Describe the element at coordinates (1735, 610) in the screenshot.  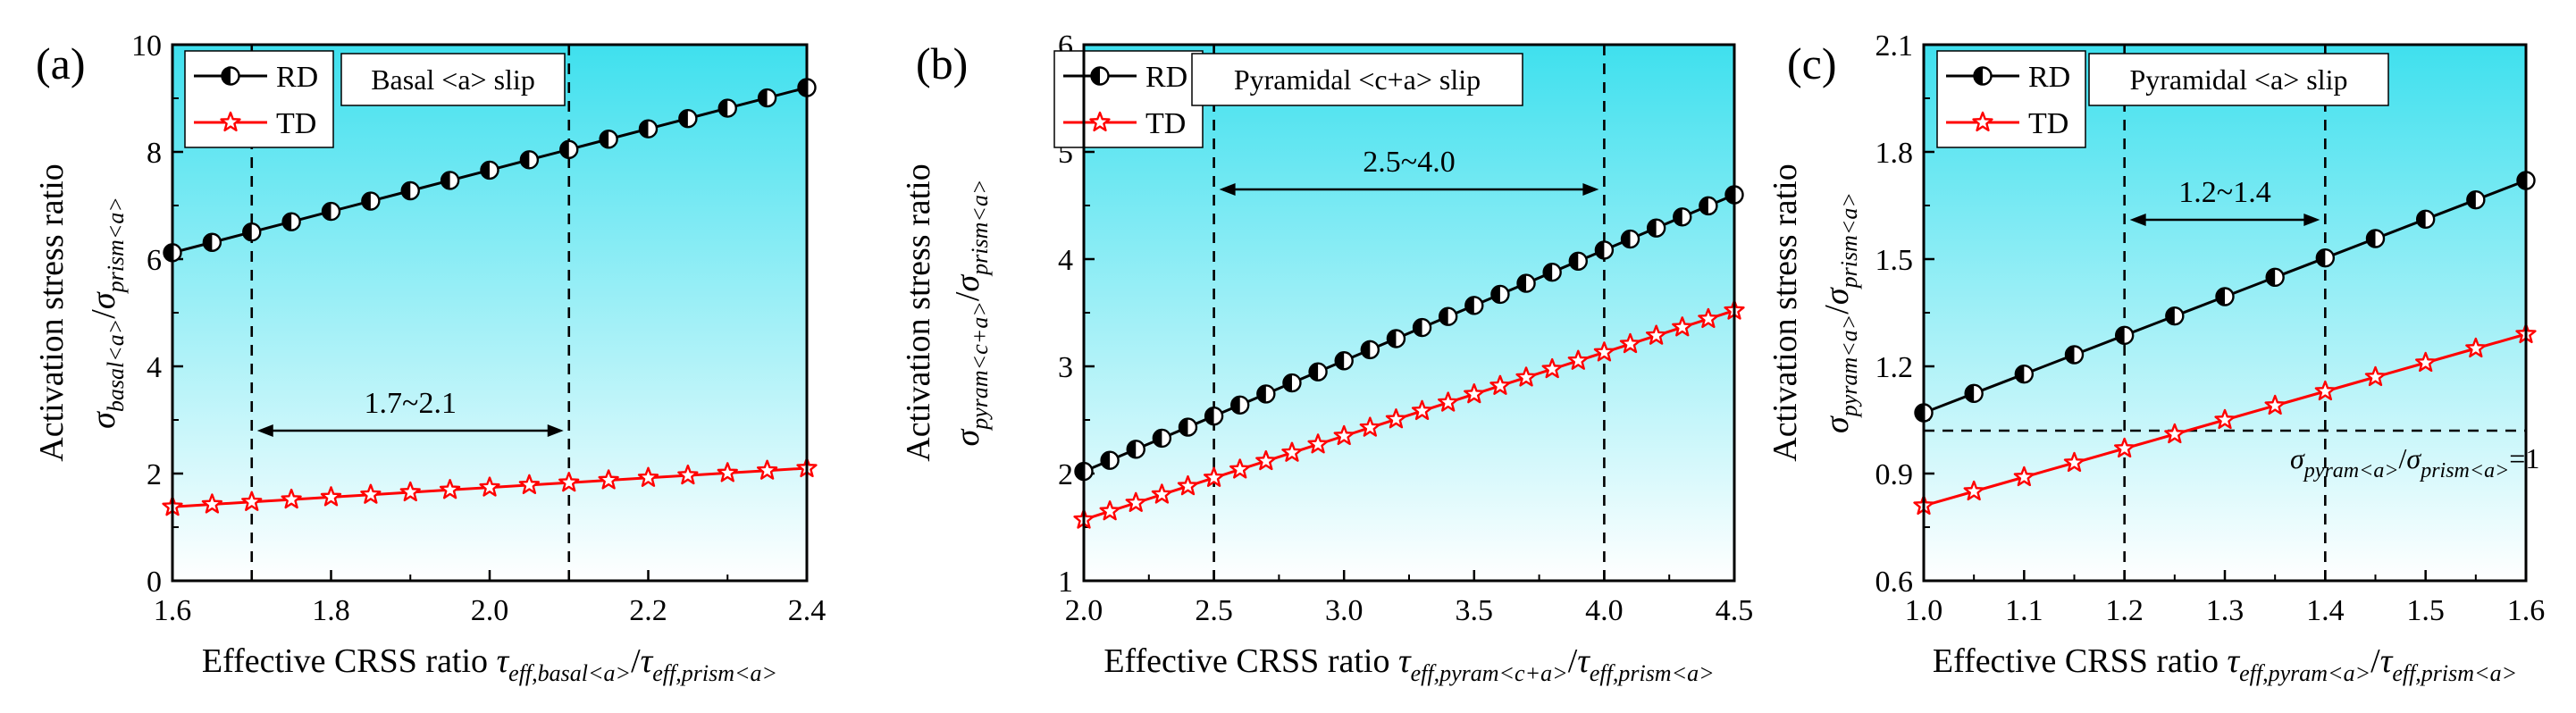
I see `x-tick-label: 4.5` at that location.